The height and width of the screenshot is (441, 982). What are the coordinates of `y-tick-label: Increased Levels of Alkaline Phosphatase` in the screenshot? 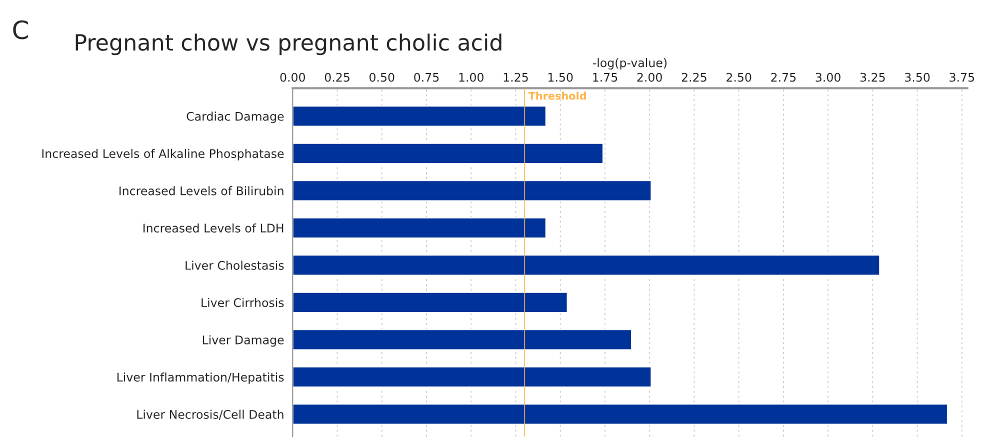 It's located at (163, 154).